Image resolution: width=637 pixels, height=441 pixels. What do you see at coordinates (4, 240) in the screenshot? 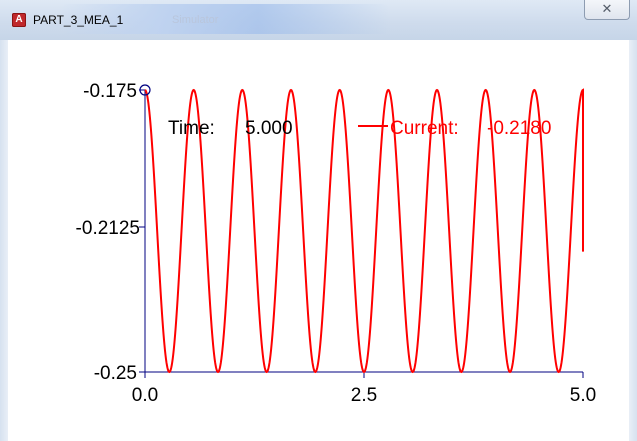
I see `window-border-left` at bounding box center [4, 240].